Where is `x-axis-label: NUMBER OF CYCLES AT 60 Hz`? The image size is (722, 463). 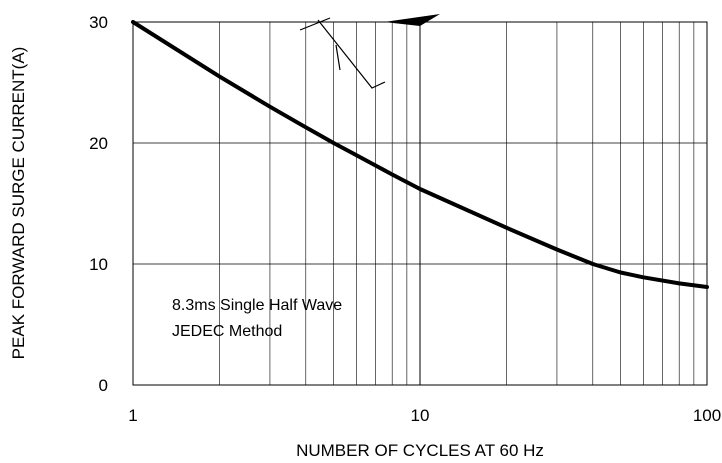 x-axis-label: NUMBER OF CYCLES AT 60 Hz is located at coordinates (420, 450).